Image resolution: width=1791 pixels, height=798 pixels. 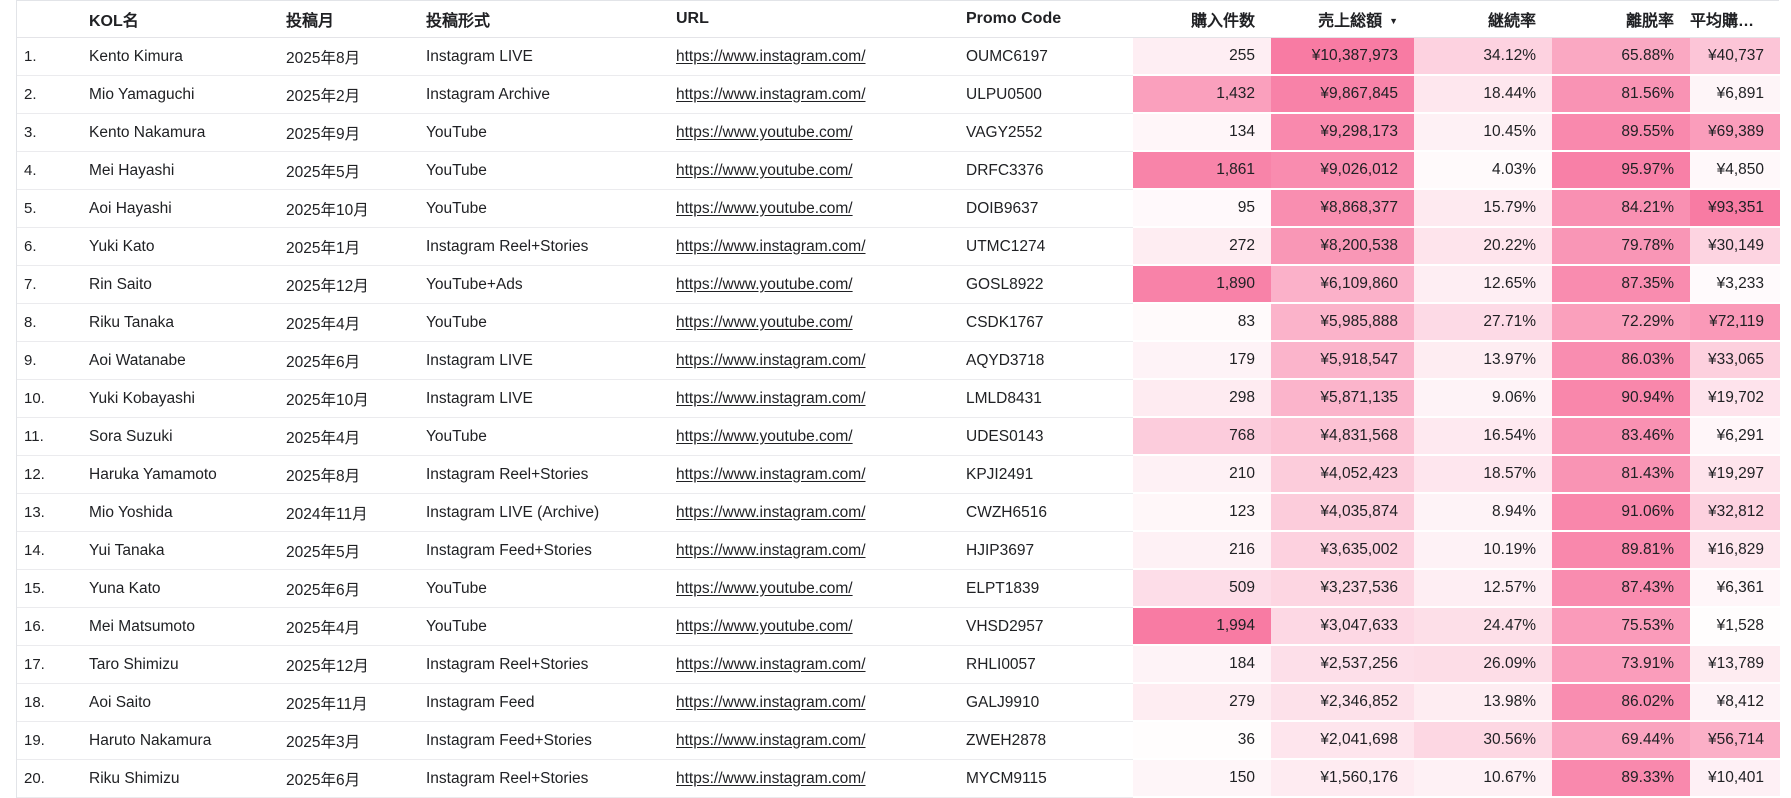 What do you see at coordinates (1202, 133) in the screenshot?
I see `cell-purchases: 134` at bounding box center [1202, 133].